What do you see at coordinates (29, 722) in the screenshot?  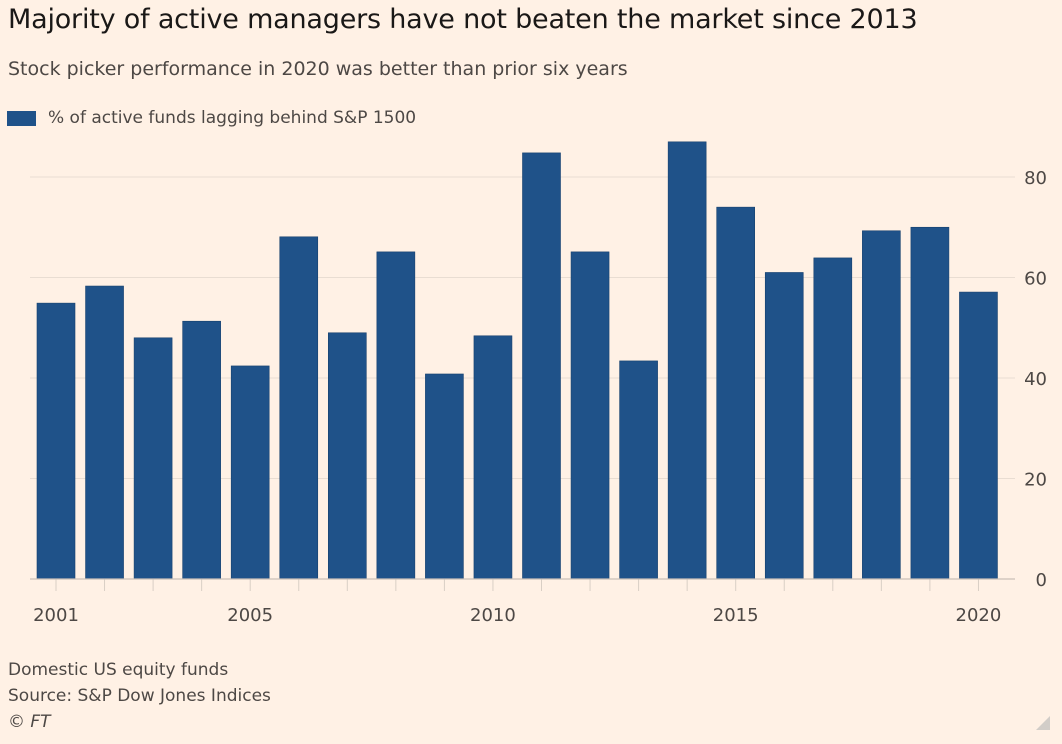 I see `footer-copyright: © FT` at bounding box center [29, 722].